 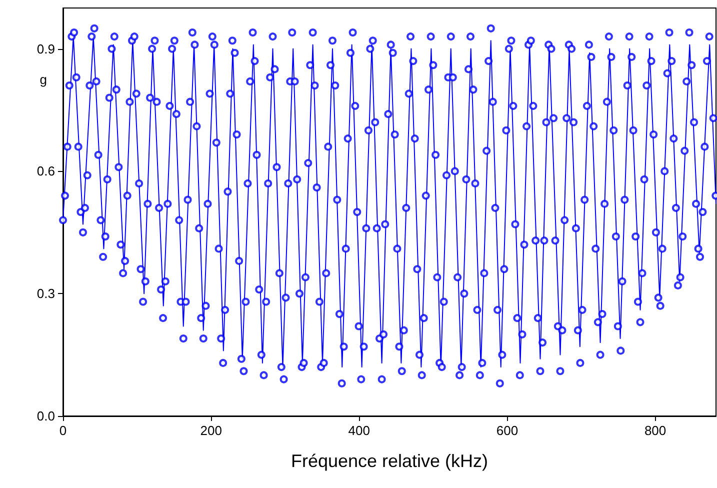 I want to click on x-tick-label: 600, so click(x=507, y=430).